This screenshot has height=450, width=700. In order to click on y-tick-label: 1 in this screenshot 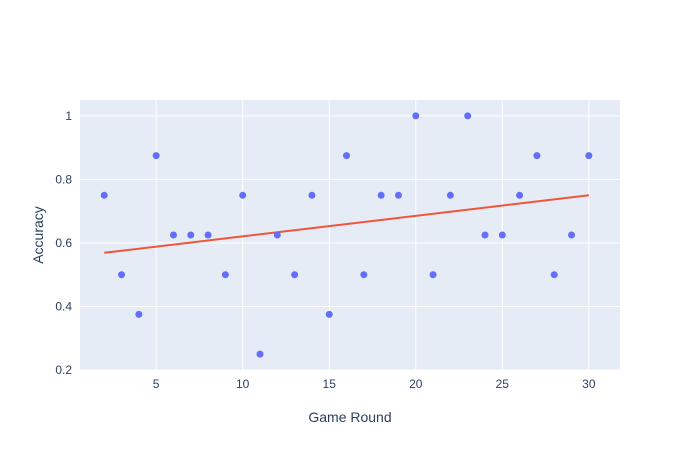, I will do `click(68, 116)`.